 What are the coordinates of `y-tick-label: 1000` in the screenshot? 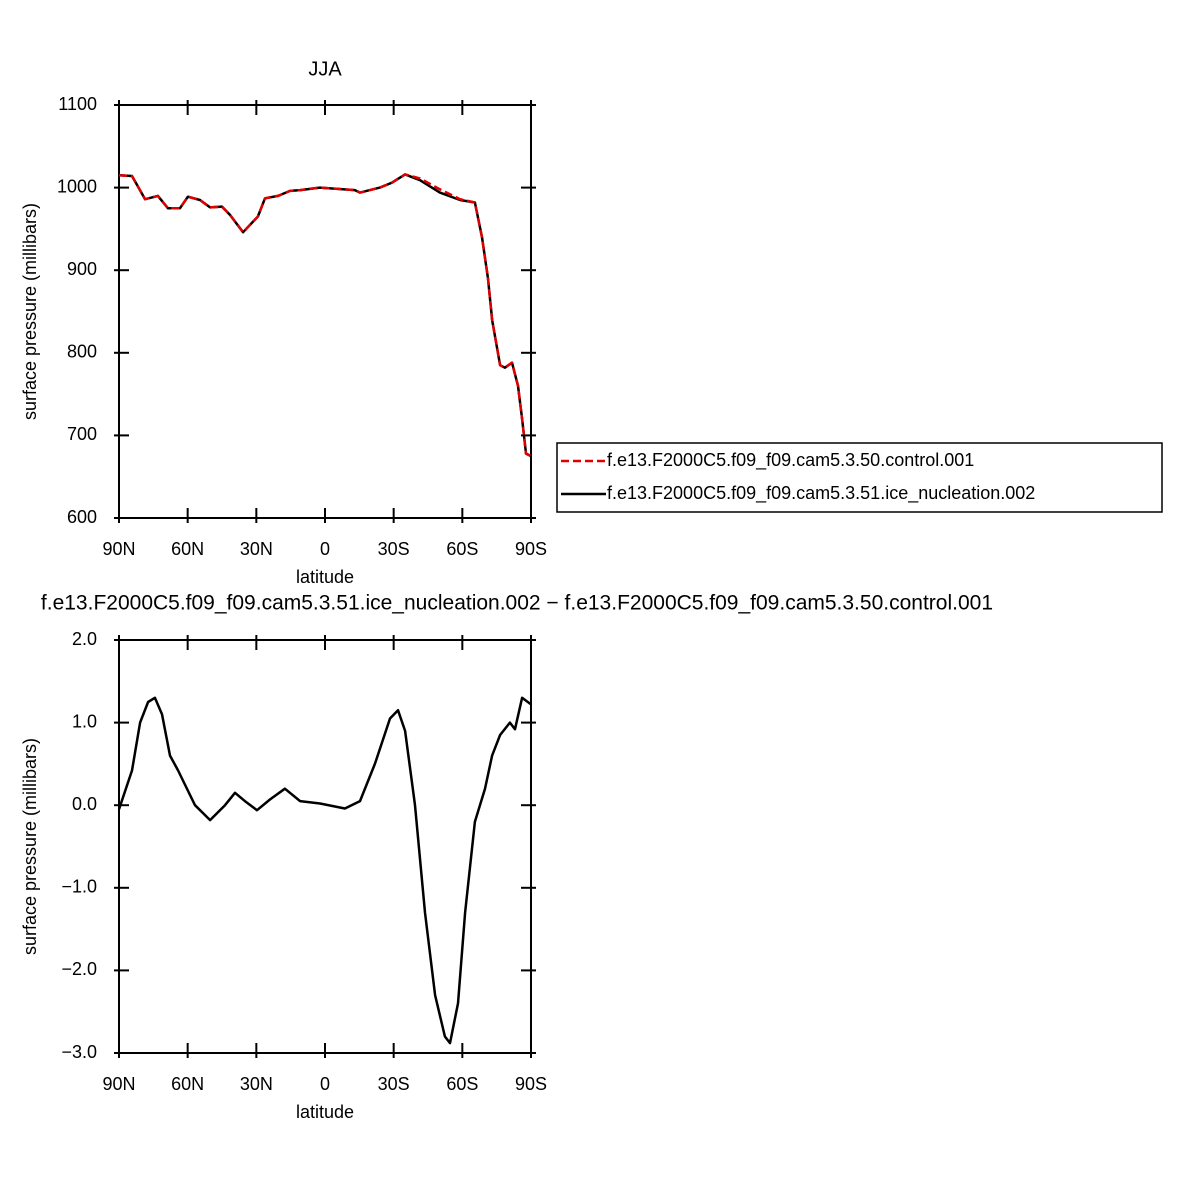 It's located at (77, 186).